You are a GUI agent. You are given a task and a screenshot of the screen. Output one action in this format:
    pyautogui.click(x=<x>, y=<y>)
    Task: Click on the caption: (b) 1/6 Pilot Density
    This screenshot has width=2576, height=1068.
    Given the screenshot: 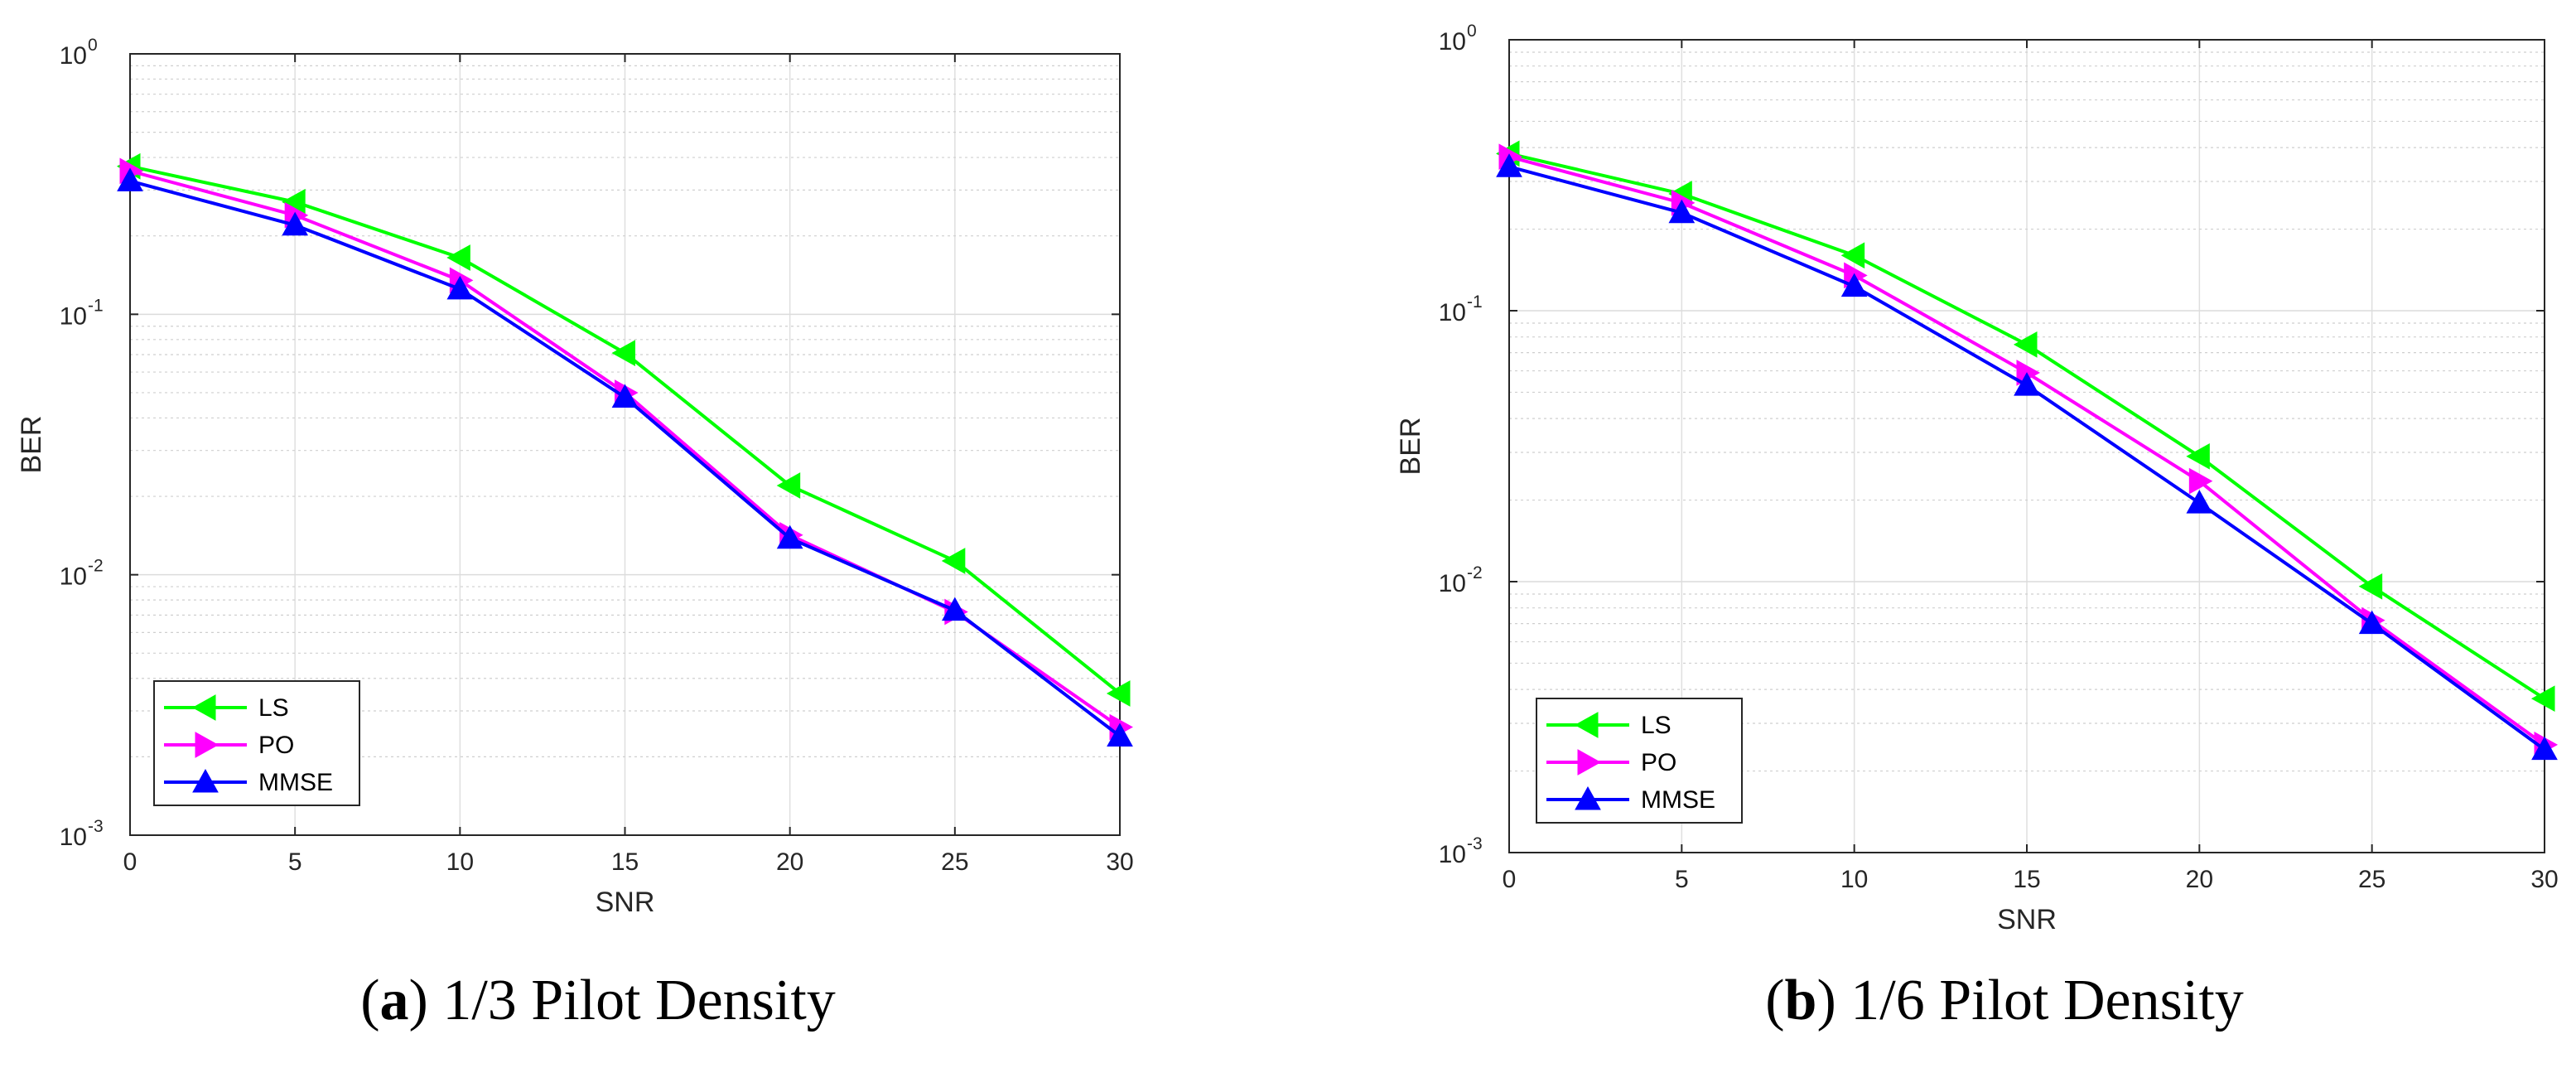 What is the action you would take?
    pyautogui.click(x=2005, y=1001)
    